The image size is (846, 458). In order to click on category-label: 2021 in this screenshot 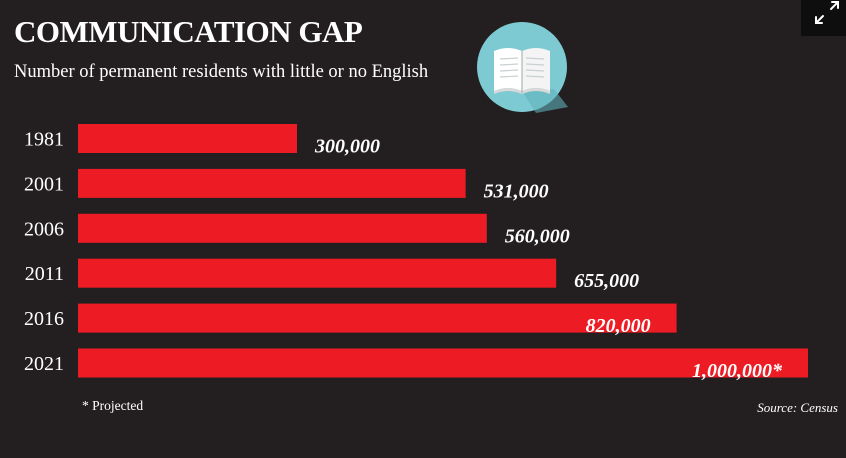, I will do `click(44, 364)`.